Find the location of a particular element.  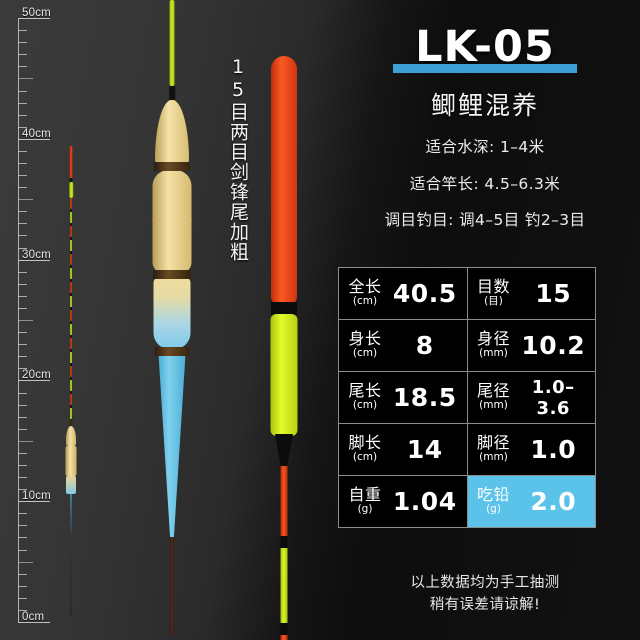

spec-line-2: 适合竿长: 4.5–6.3米 is located at coordinates (485, 183).